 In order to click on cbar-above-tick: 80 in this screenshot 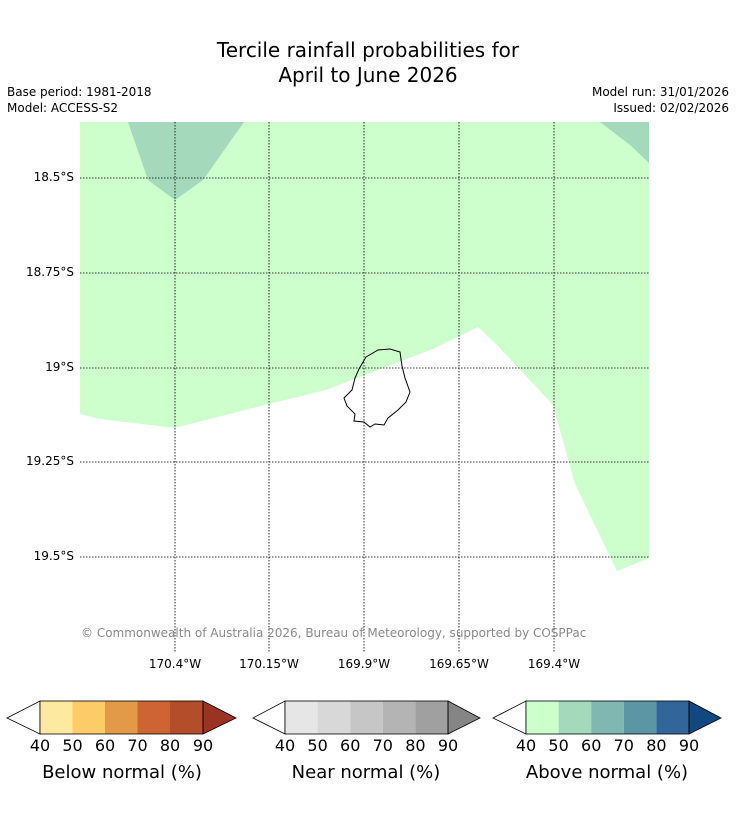, I will do `click(656, 745)`.